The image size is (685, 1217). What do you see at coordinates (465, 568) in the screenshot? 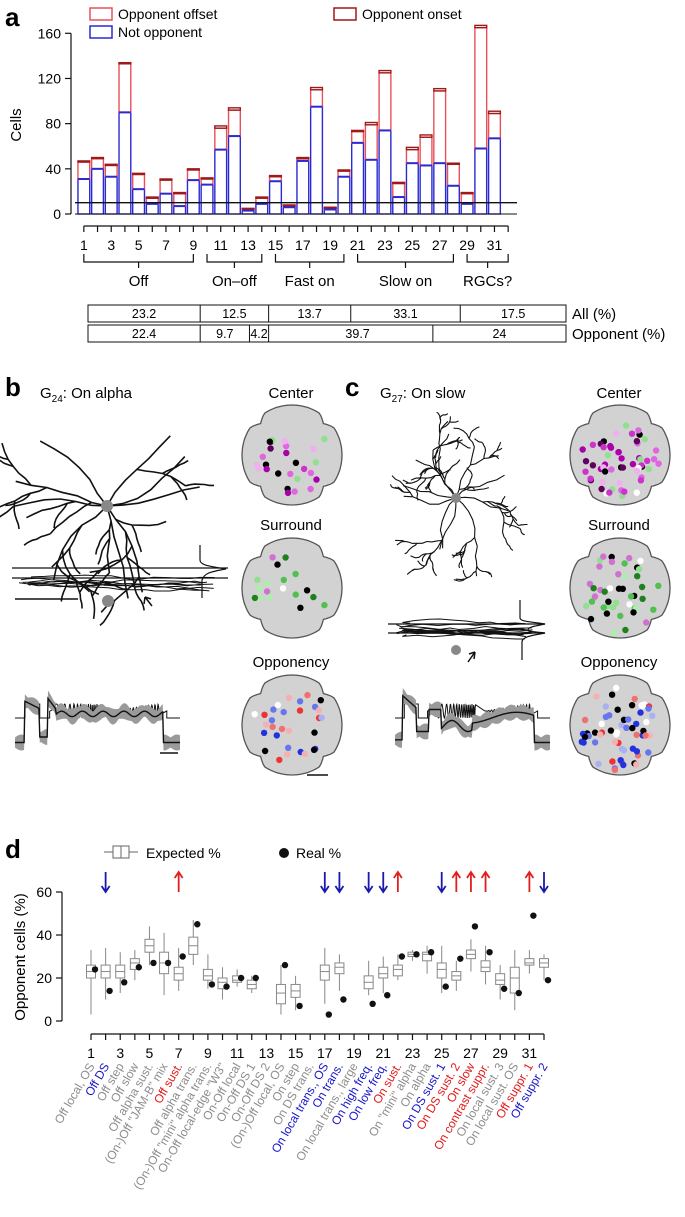
I see `panel-c: G27: On slow` at bounding box center [465, 568].